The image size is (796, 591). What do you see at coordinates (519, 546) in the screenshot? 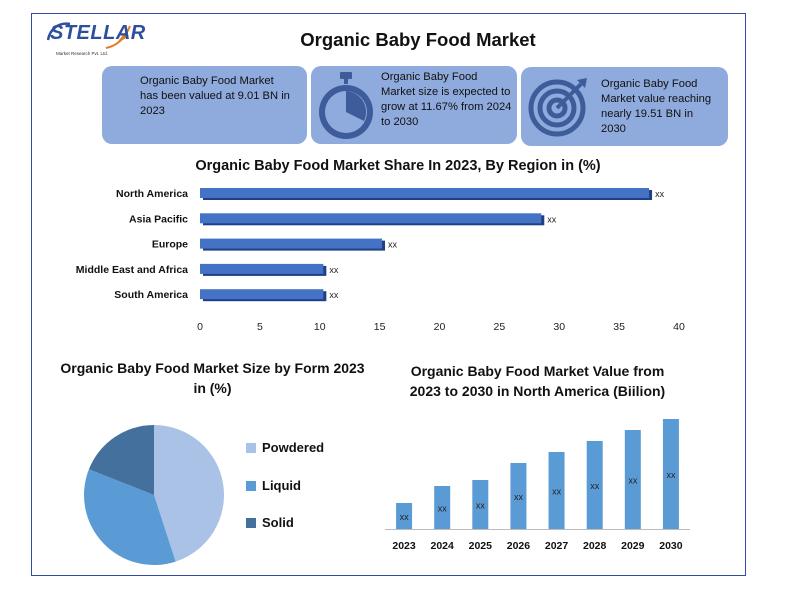
I see `year-label: 2026` at bounding box center [519, 546].